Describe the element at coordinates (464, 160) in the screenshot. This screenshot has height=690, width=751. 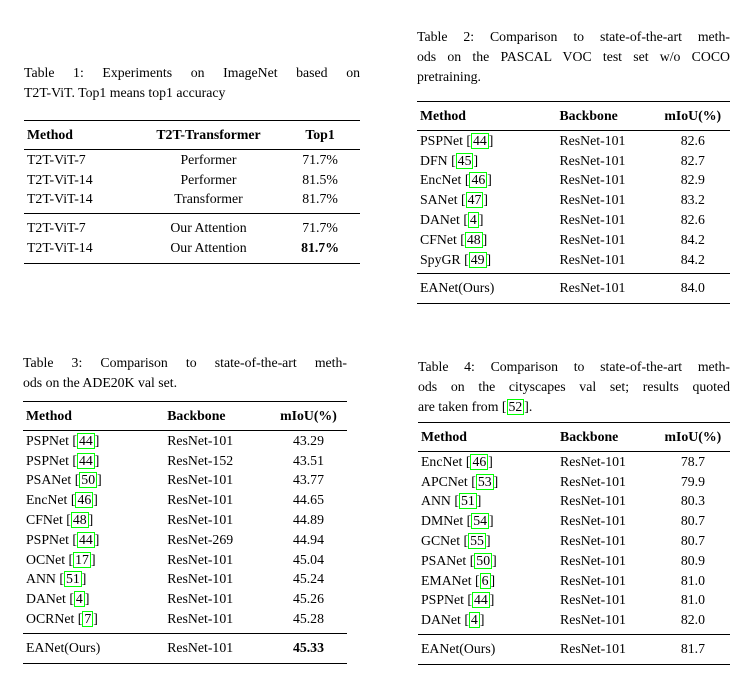
I see `citation-link: 45` at that location.